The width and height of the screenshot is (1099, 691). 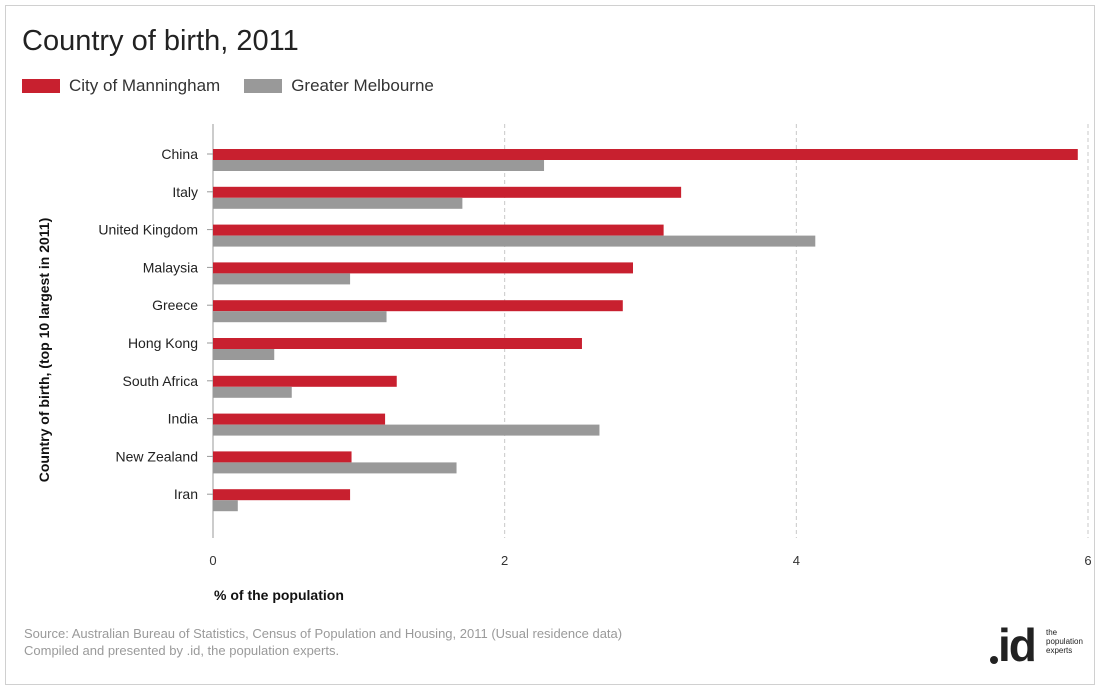 What do you see at coordinates (186, 494) in the screenshot?
I see `y-tick-label: Iran` at bounding box center [186, 494].